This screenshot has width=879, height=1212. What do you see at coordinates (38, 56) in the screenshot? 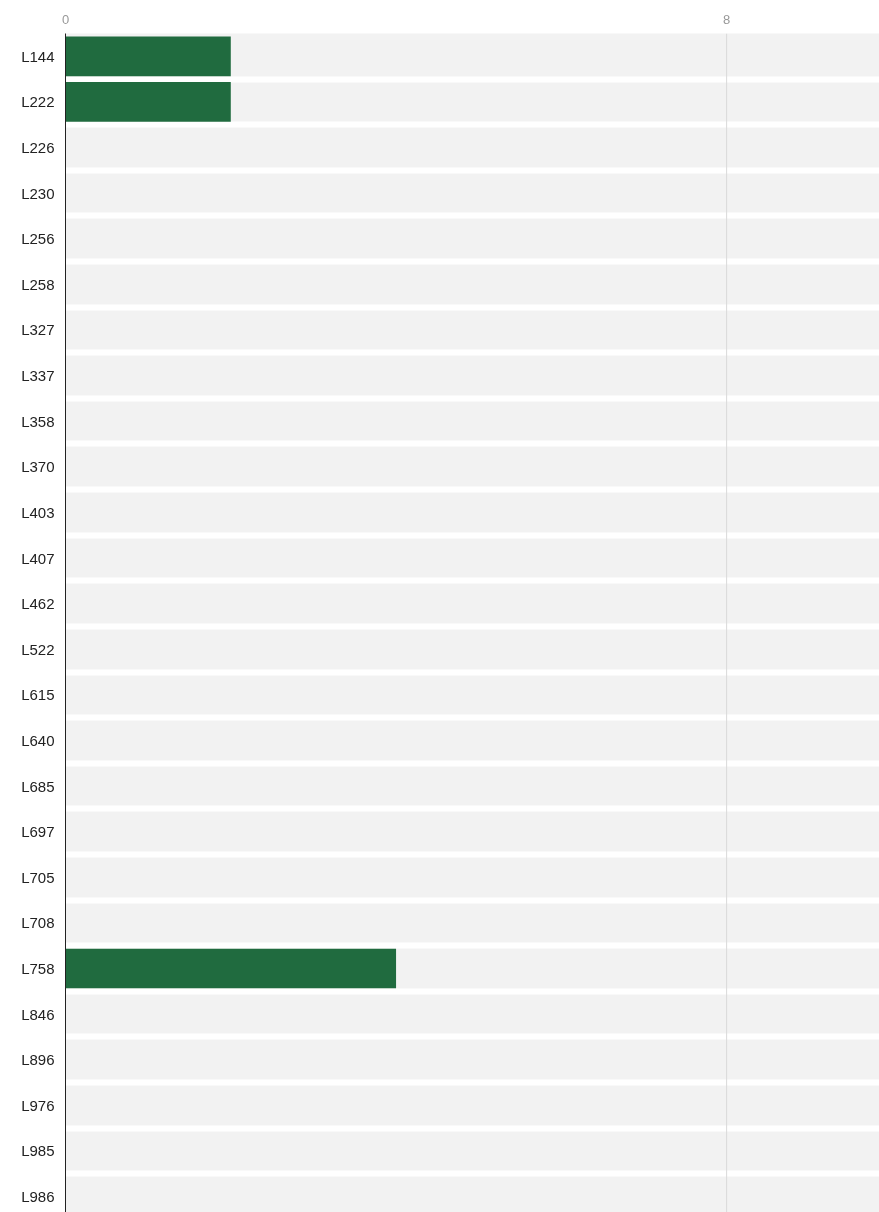
I see `y-tick-label: L144` at bounding box center [38, 56].